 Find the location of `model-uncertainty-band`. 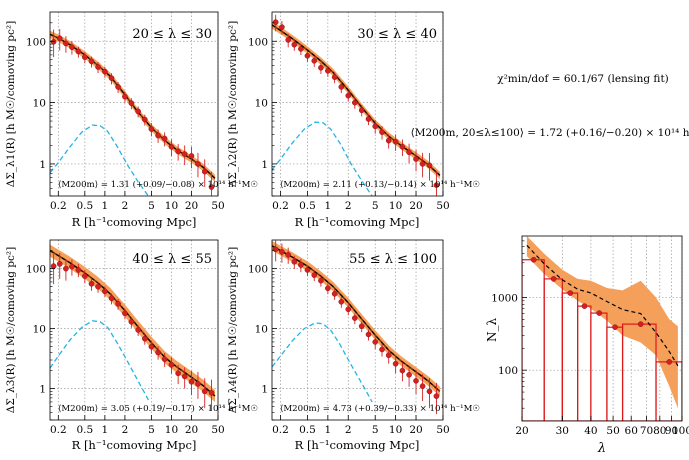

model-uncertainty-band is located at coordinates (132, 106).